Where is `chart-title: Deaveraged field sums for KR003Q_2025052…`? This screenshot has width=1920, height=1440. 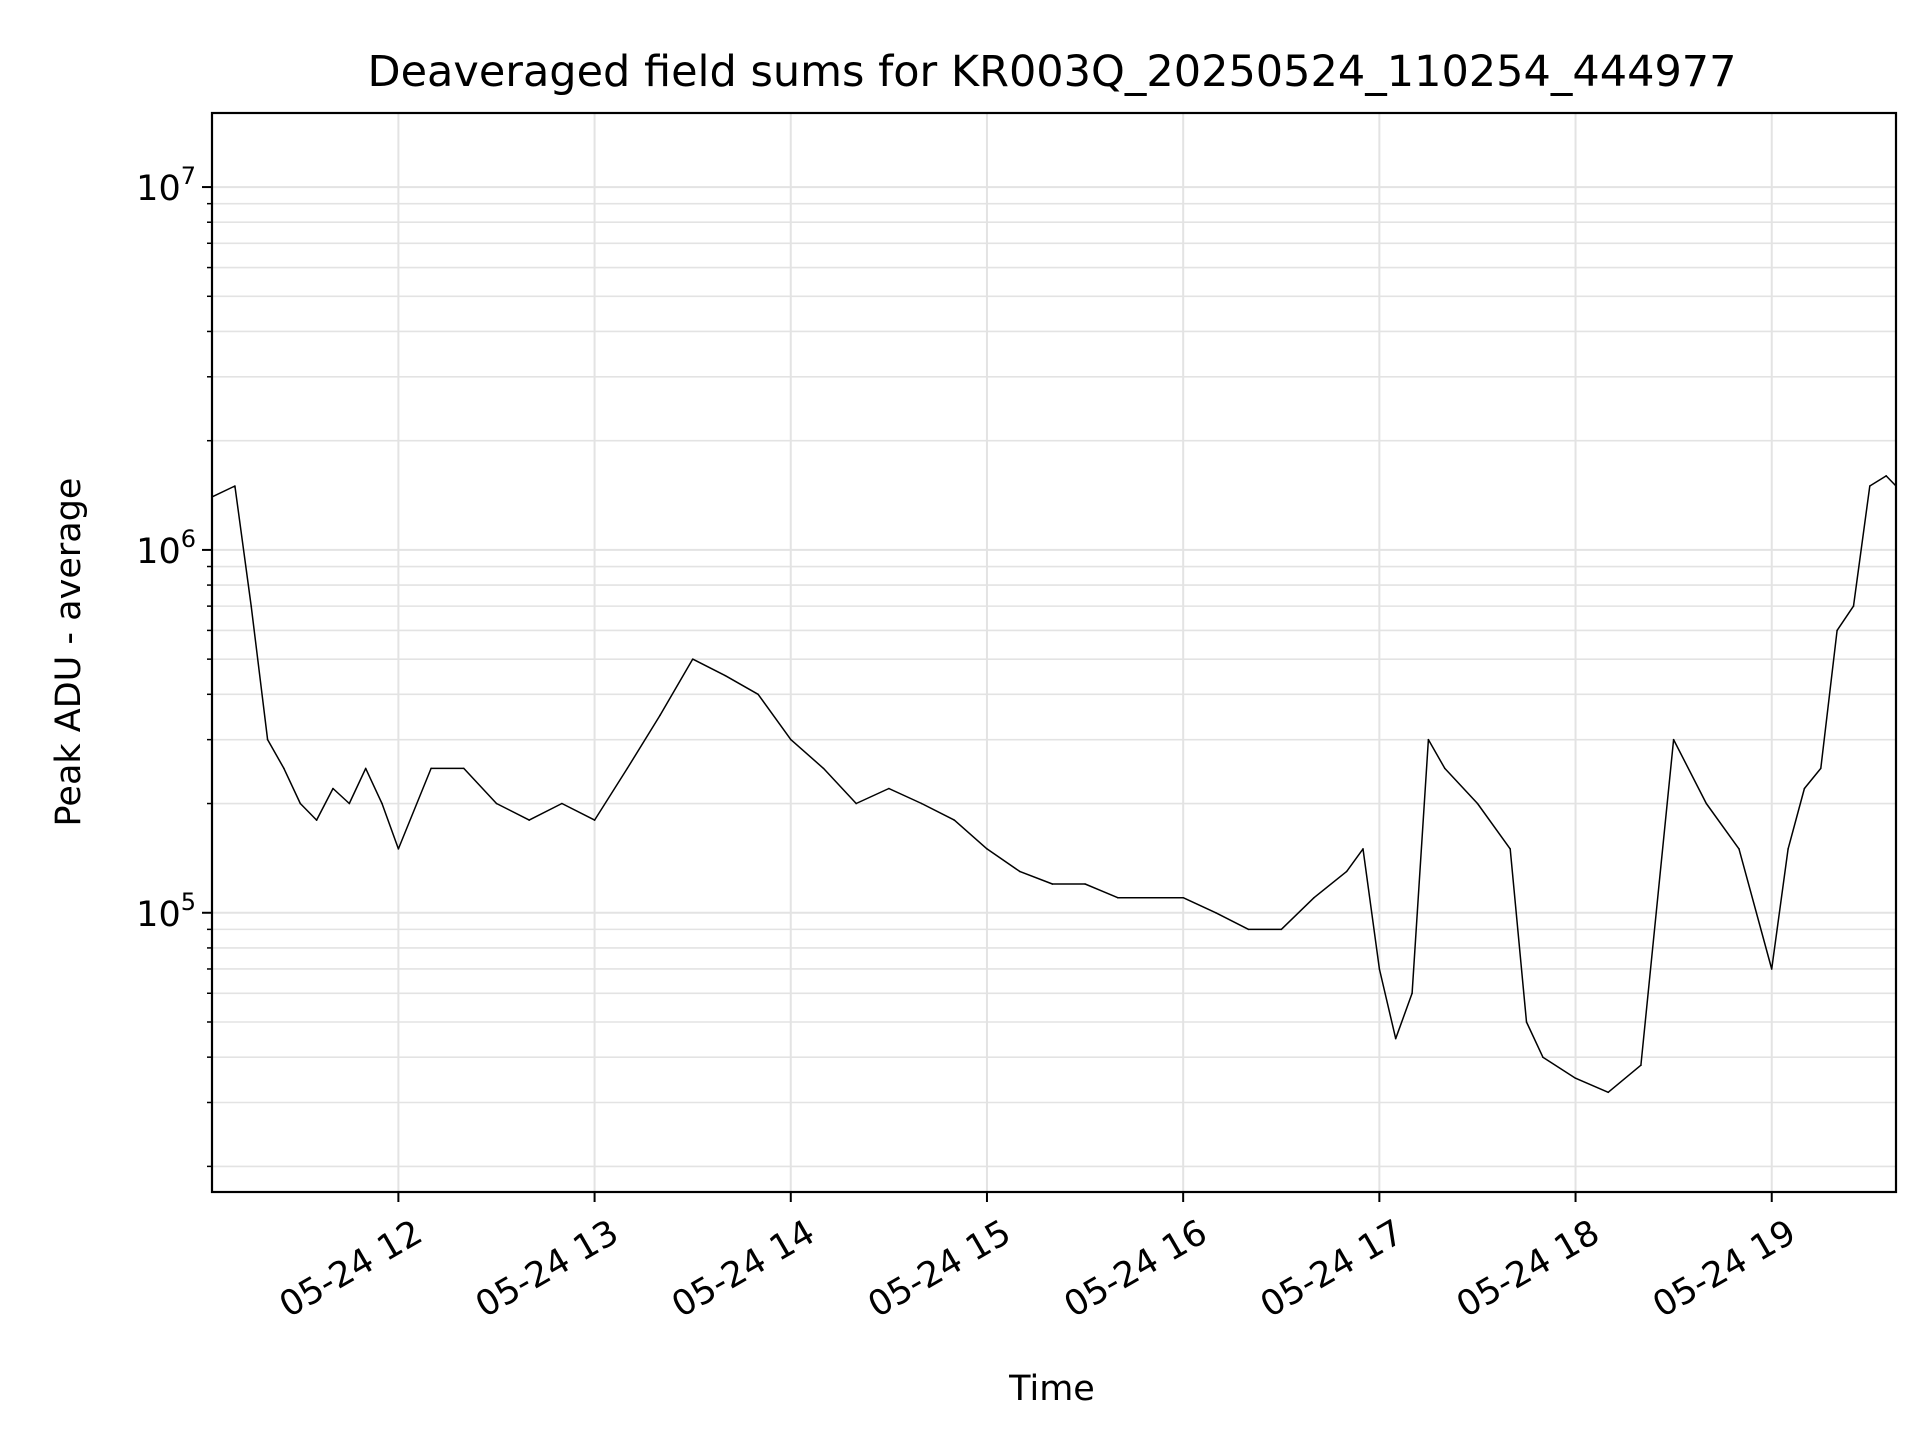
chart-title: Deaveraged field sums for KR003Q_2025052… is located at coordinates (1051, 72).